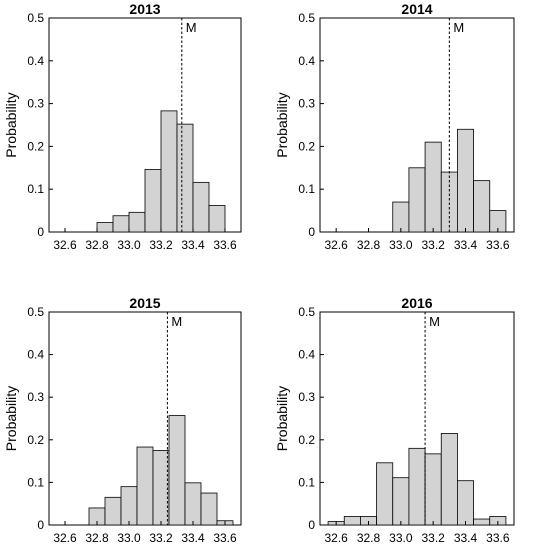 The height and width of the screenshot is (550, 538). I want to click on chart-title: 2015, so click(144, 303).